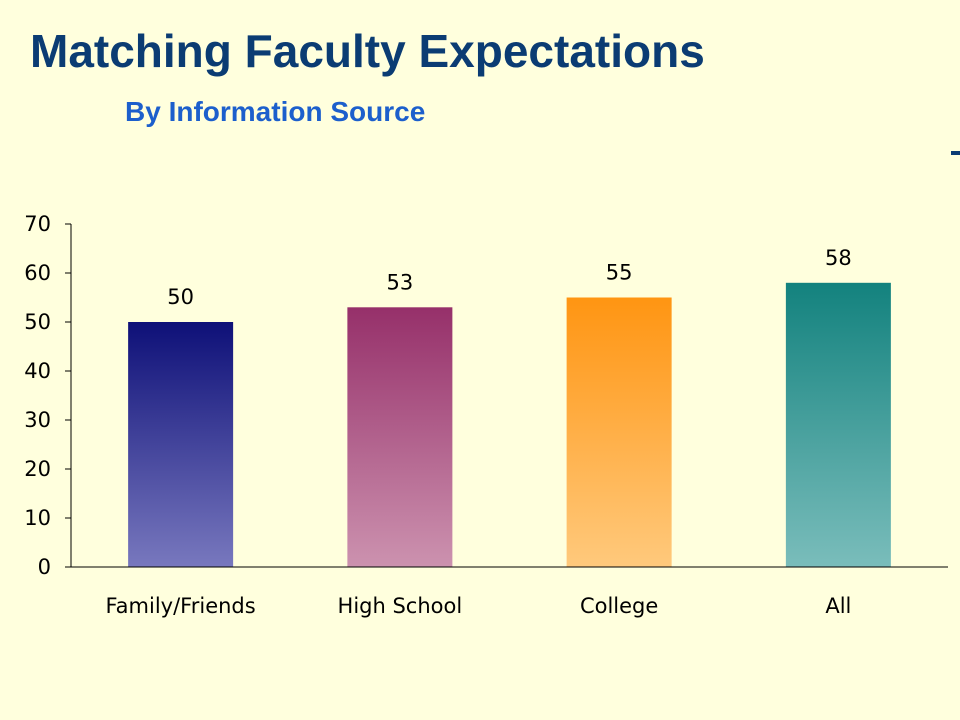 This screenshot has width=960, height=720. Describe the element at coordinates (838, 606) in the screenshot. I see `x-category-label: All` at that location.